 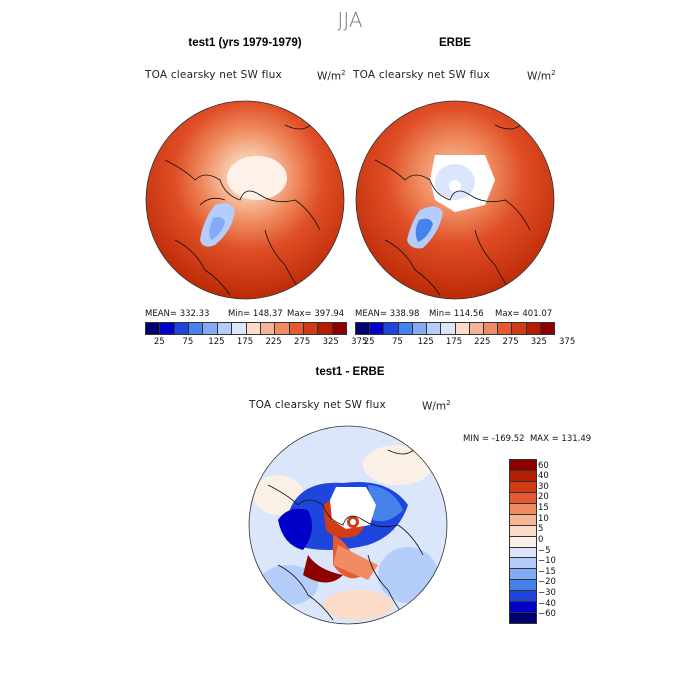 I want to click on panel2-colorbar, so click(x=455, y=328).